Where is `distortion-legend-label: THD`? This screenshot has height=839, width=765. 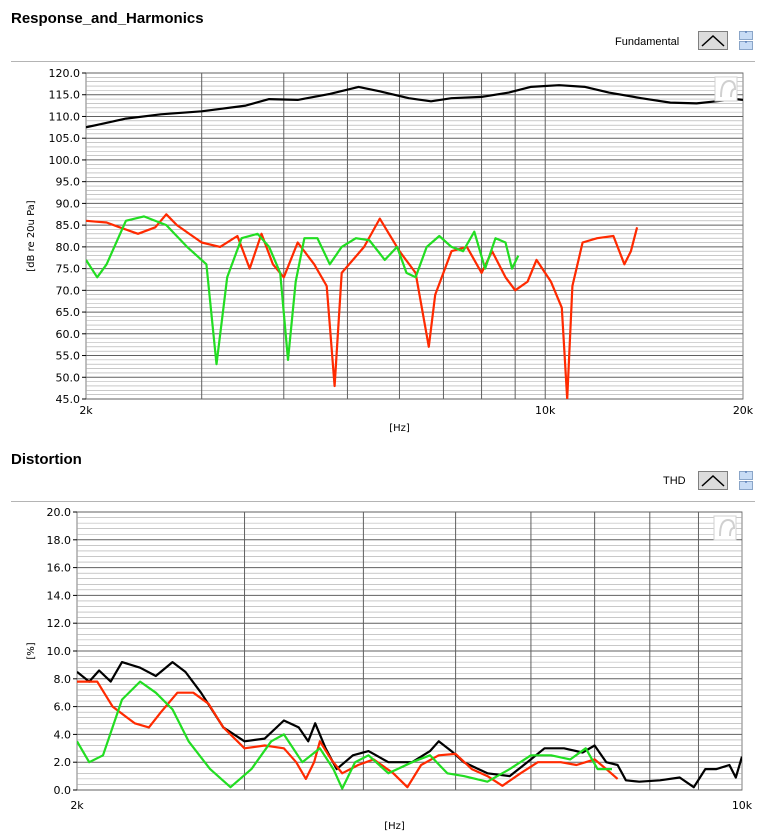
distortion-legend-label: THD is located at coordinates (674, 481).